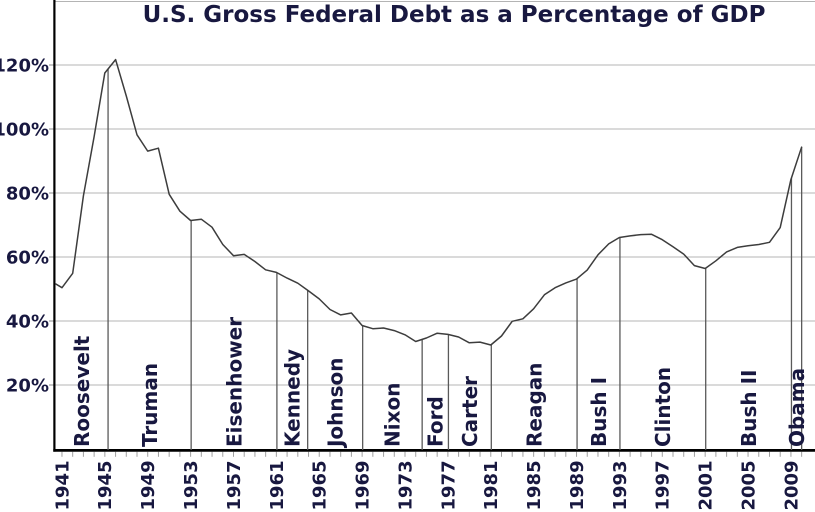 The width and height of the screenshot is (815, 512). I want to click on president-label-bush-ii: Bush II, so click(749, 408).